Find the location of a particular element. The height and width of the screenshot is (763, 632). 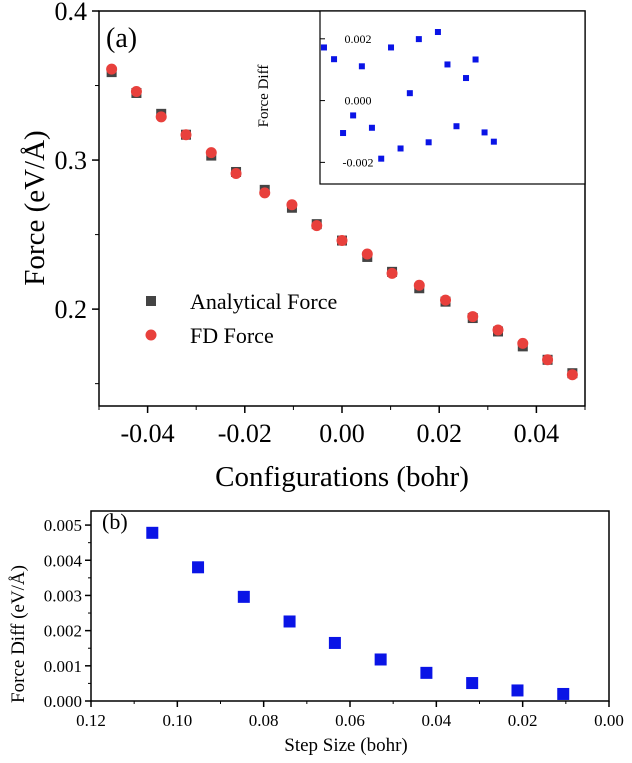

step-x-tick-label: 0.00 is located at coordinates (609, 720).